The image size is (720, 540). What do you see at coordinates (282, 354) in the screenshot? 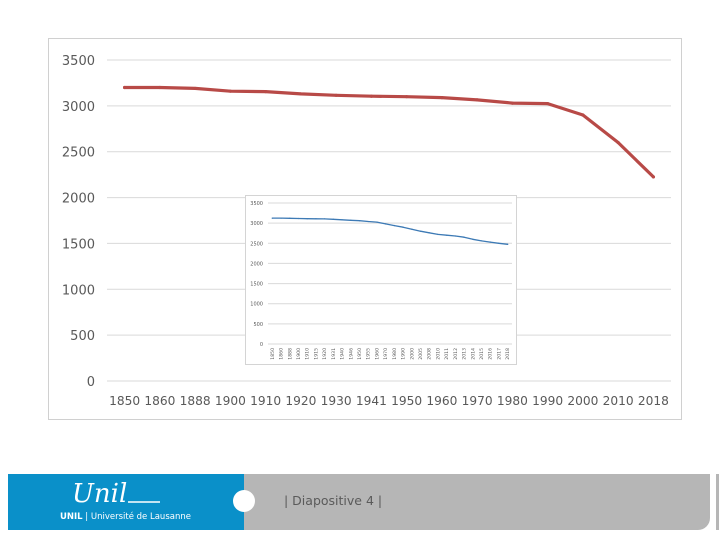
I see `x-tick-label: 1860` at bounding box center [282, 354].